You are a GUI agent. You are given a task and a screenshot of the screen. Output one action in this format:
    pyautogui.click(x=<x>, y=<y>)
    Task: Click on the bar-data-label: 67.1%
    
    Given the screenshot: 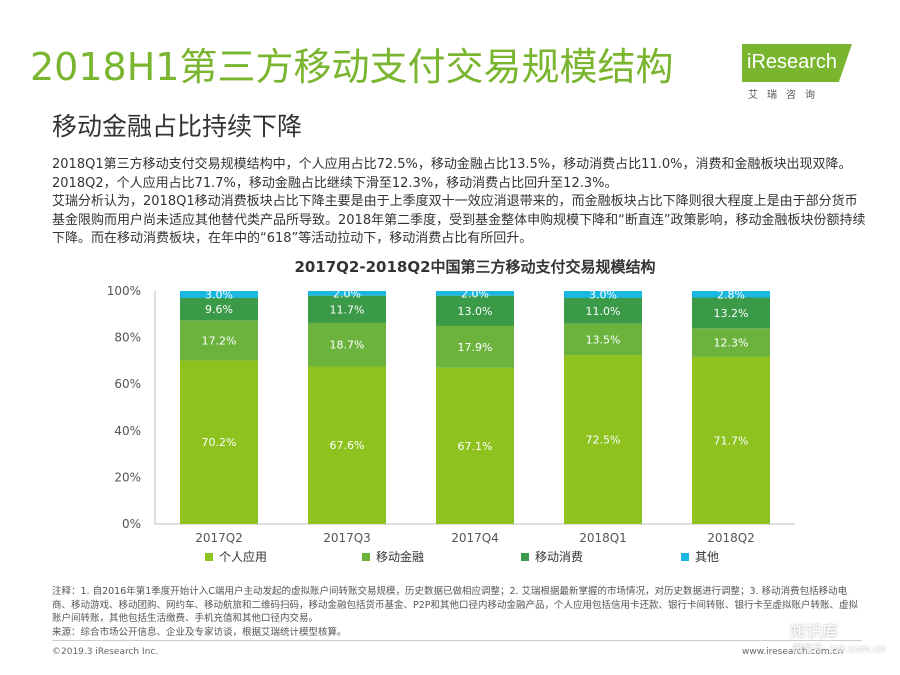 What is the action you would take?
    pyautogui.click(x=475, y=446)
    